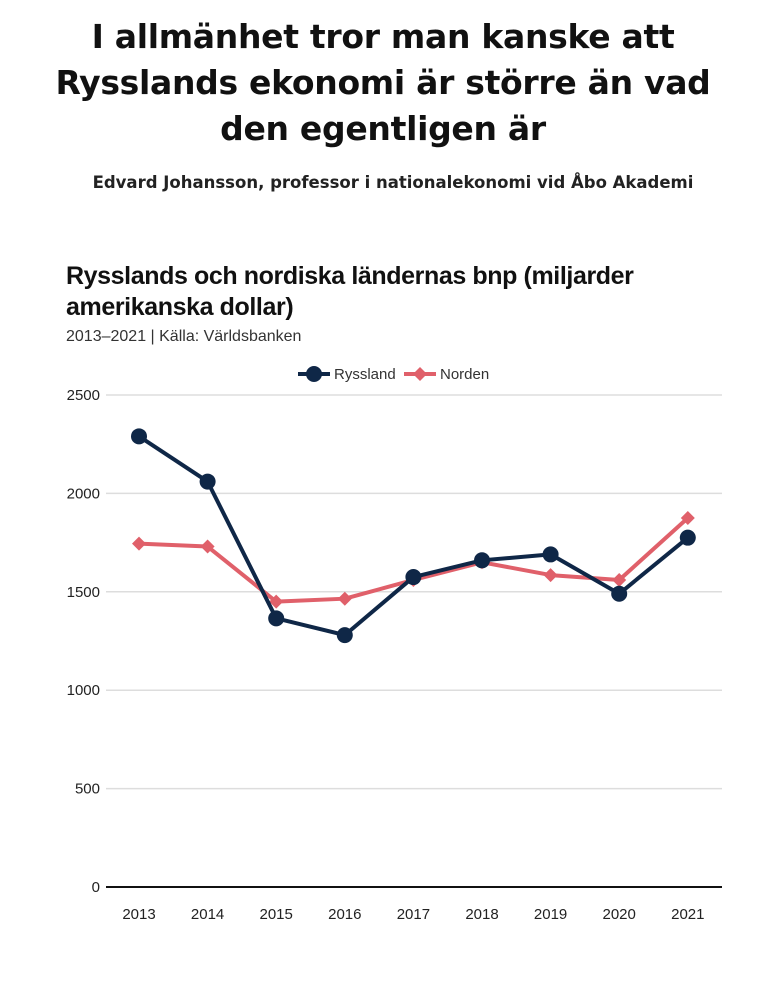 This screenshot has width=766, height=1000. What do you see at coordinates (344, 914) in the screenshot?
I see `x-tick-label: 2016` at bounding box center [344, 914].